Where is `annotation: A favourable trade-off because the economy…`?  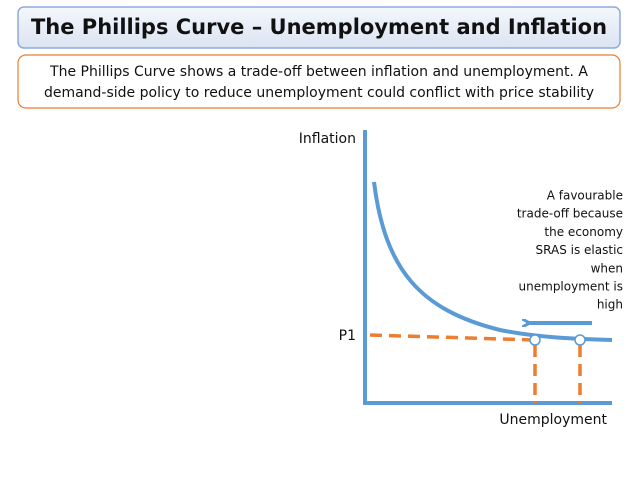 annotation: A favourable trade-off because the economy… is located at coordinates (570, 250).